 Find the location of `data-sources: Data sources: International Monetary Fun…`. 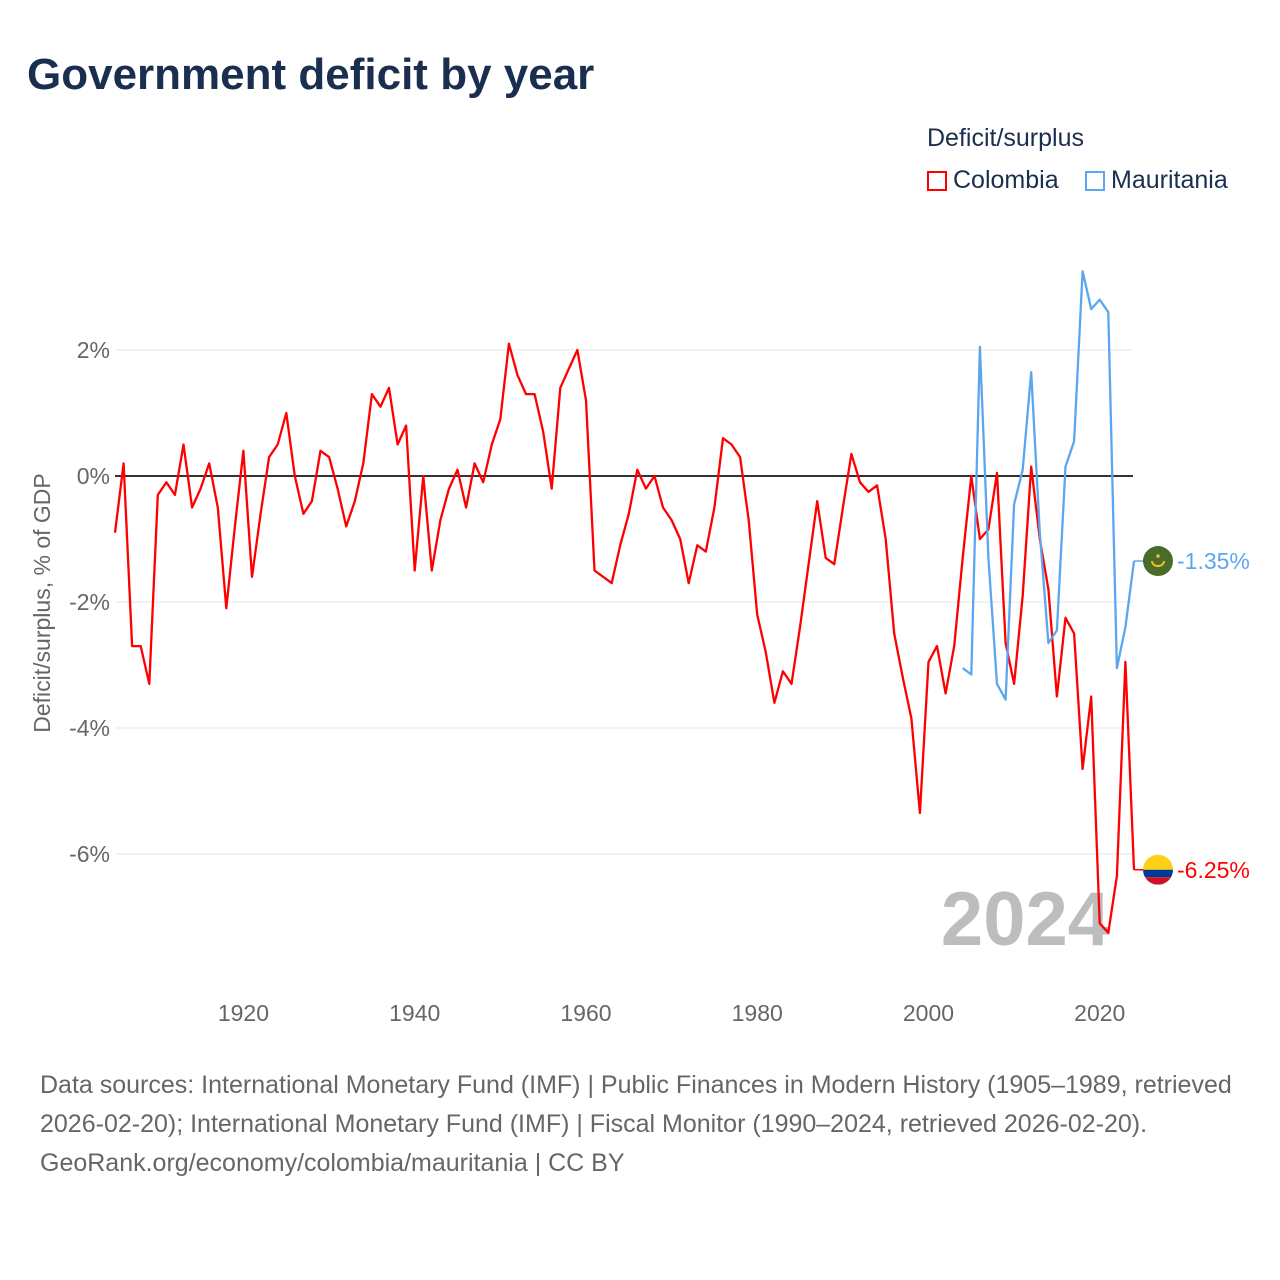

data-sources: Data sources: International Monetary Fun… is located at coordinates (636, 1104).